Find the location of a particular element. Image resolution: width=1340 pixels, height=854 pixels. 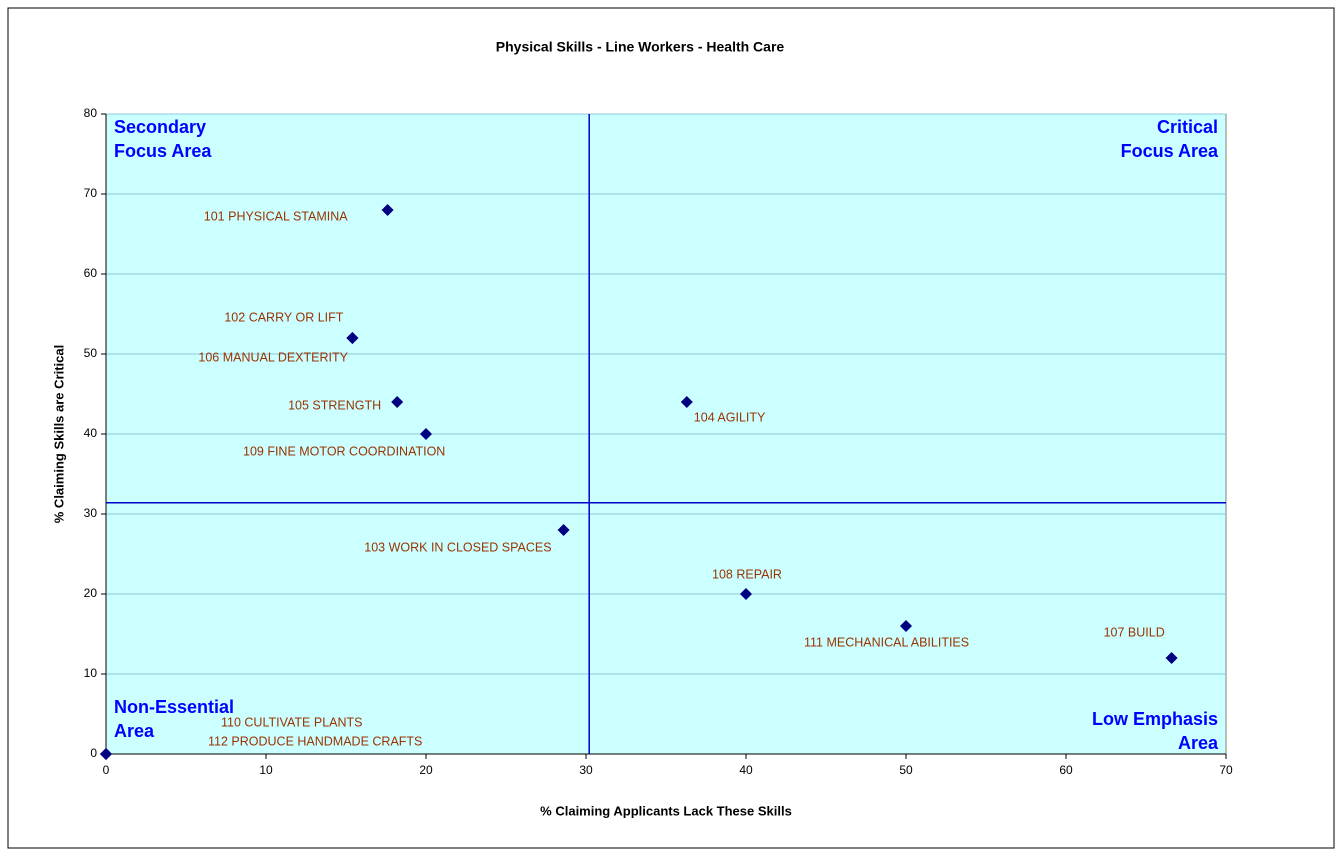

x-tick-label: 10 is located at coordinates (266, 770).